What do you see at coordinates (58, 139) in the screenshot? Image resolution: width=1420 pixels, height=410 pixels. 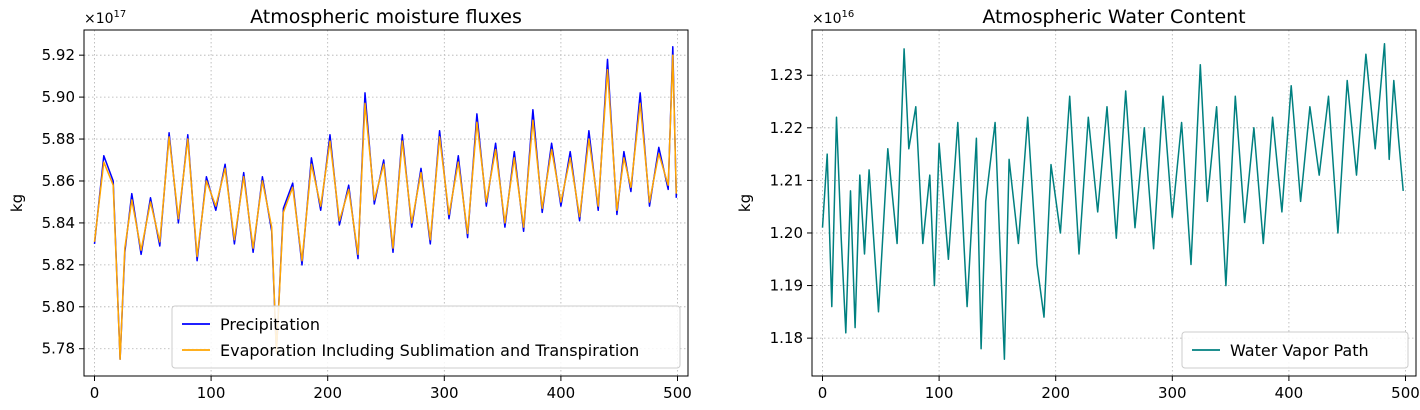 I see `y-tick-label: 5.88` at bounding box center [58, 139].